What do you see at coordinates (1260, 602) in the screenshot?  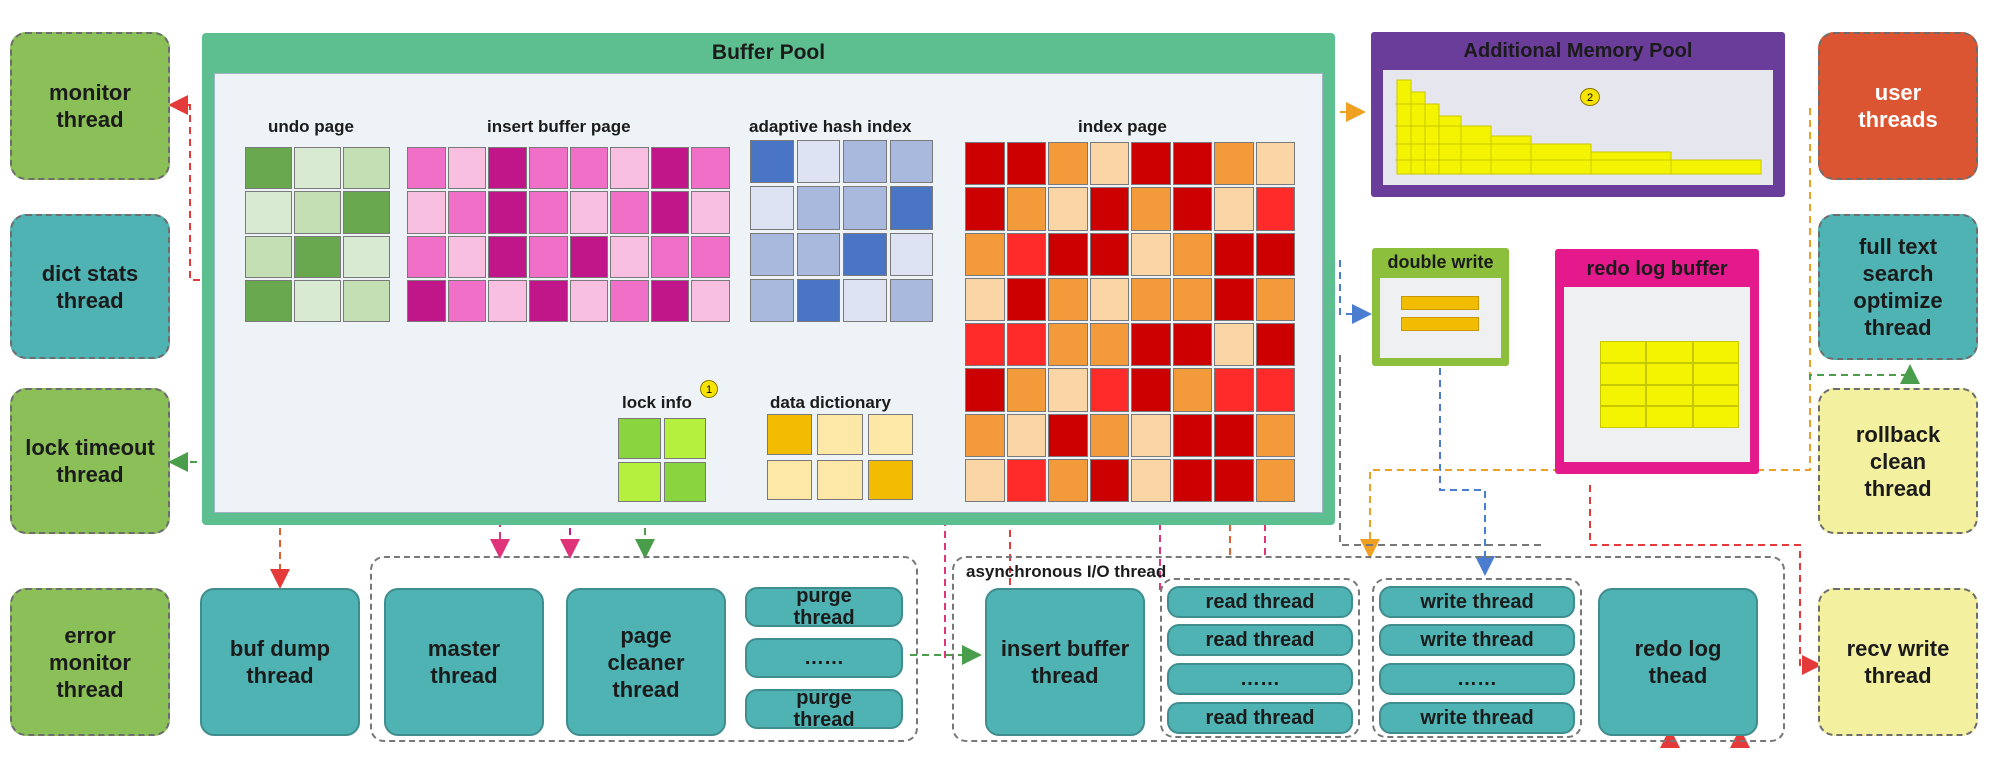 I see `read-thread-1: read thread` at bounding box center [1260, 602].